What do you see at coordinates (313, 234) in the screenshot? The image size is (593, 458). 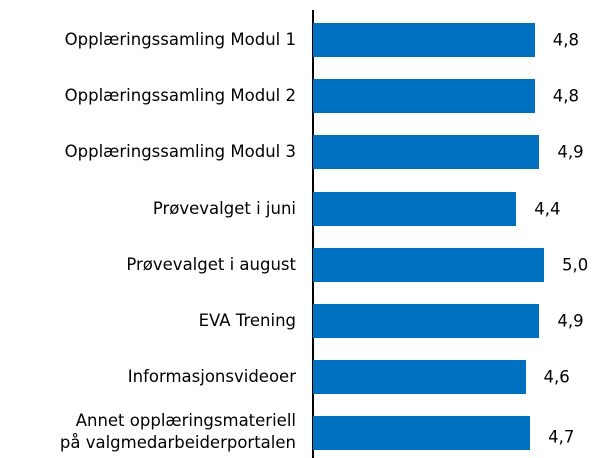 I see `axis-line` at bounding box center [313, 234].